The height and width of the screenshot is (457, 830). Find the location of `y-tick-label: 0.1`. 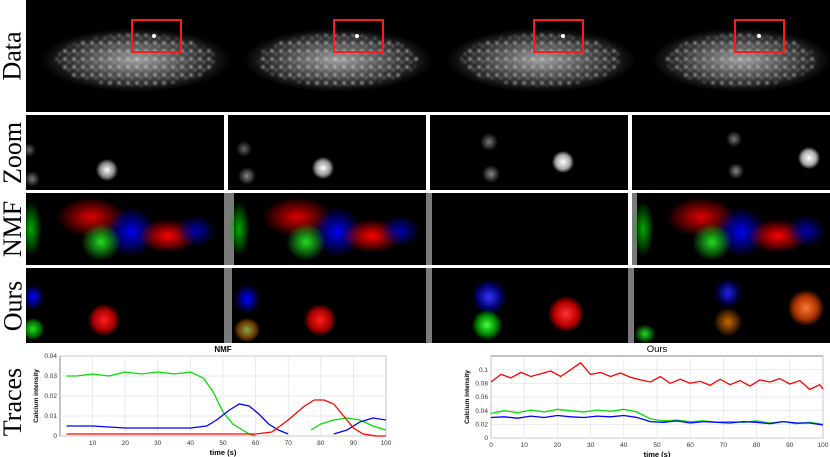

y-tick-label: 0.1 is located at coordinates (483, 370).